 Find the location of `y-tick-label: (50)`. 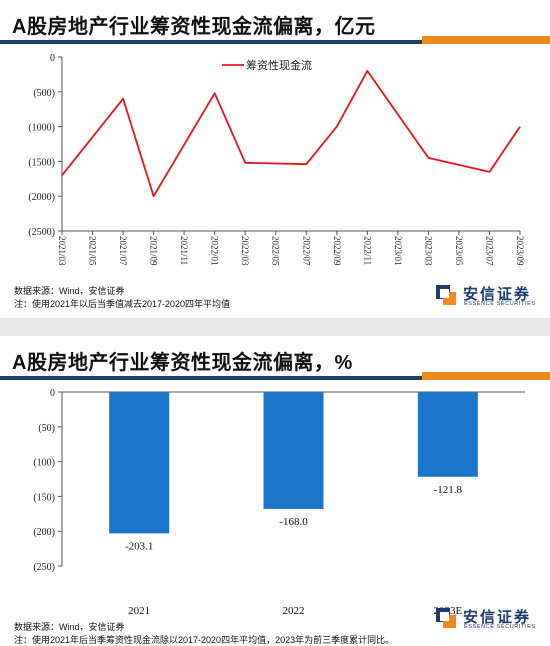

y-tick-label: (50) is located at coordinates (46, 428).